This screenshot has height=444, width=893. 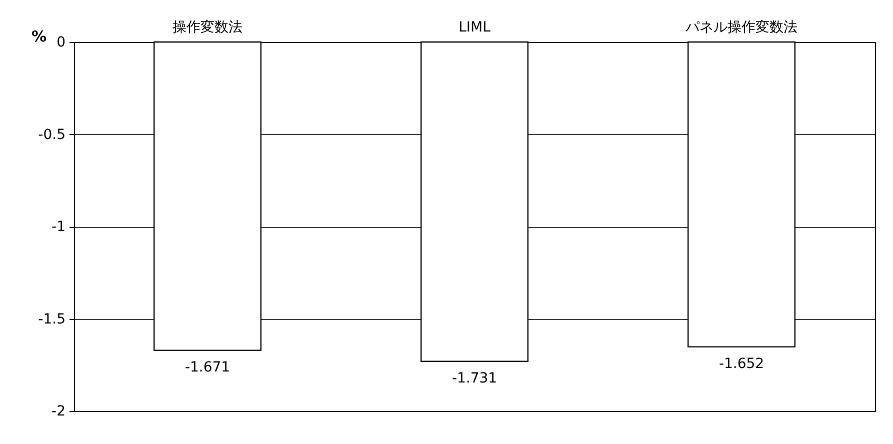 What do you see at coordinates (741, 28) in the screenshot?
I see `x-tick-label: パネル操作変数法` at bounding box center [741, 28].